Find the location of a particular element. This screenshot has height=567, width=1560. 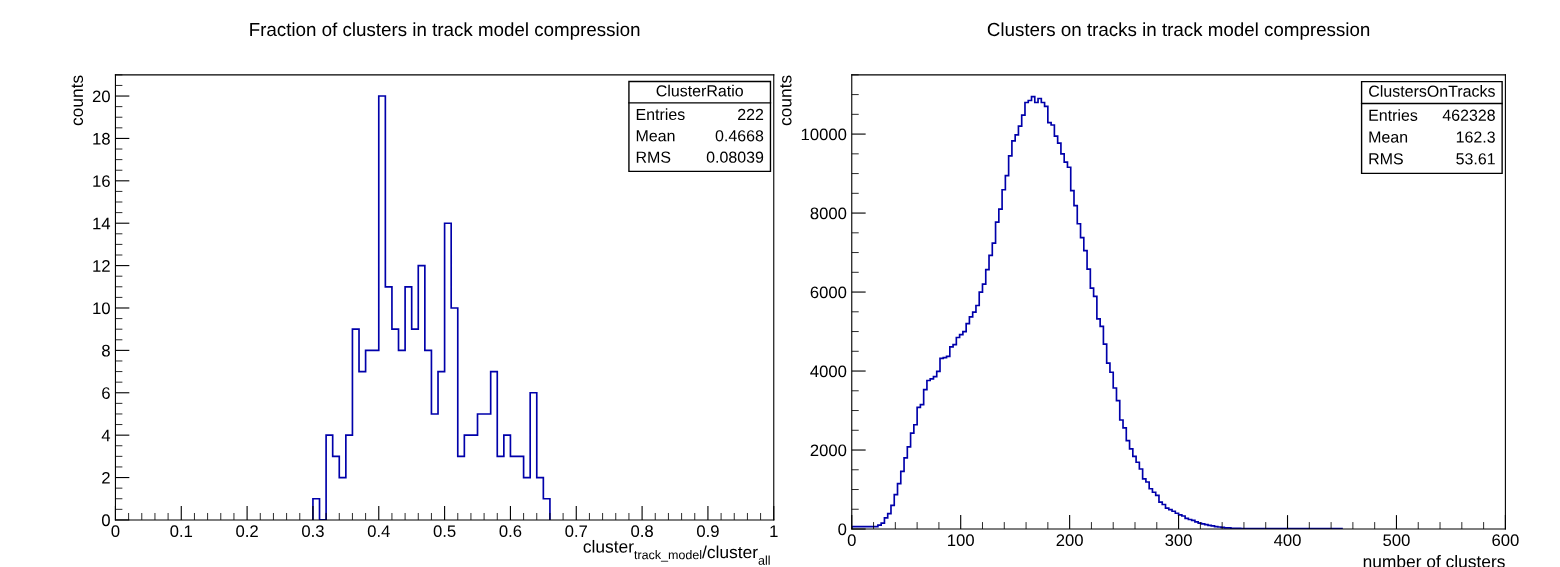

x-tick-label: 0.8 is located at coordinates (642, 531).